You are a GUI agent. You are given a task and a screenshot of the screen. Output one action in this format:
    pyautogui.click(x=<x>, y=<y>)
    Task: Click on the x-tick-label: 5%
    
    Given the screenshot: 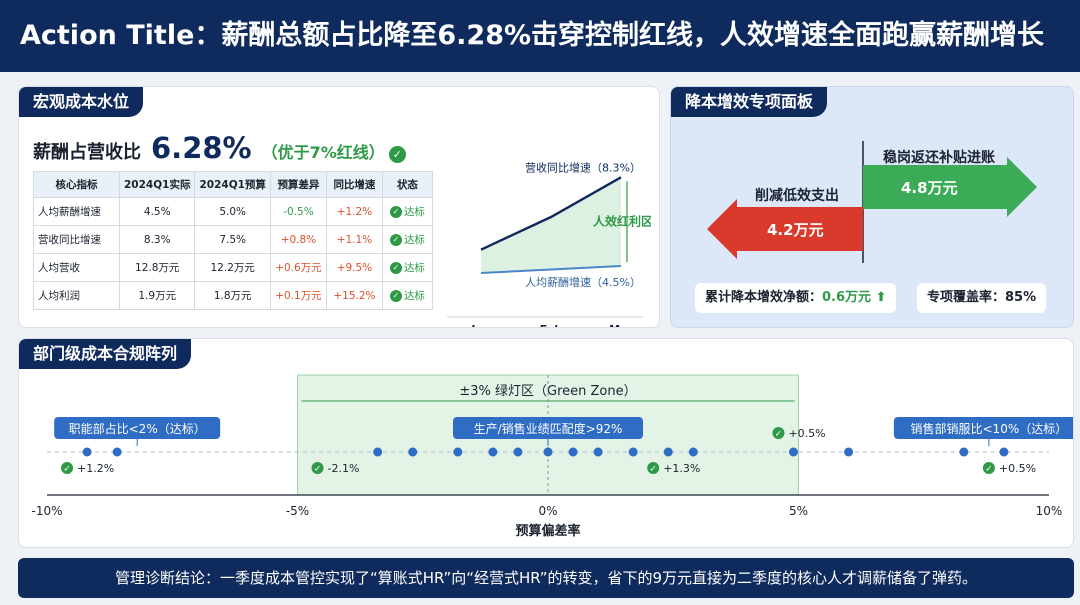 What is the action you would take?
    pyautogui.click(x=798, y=511)
    